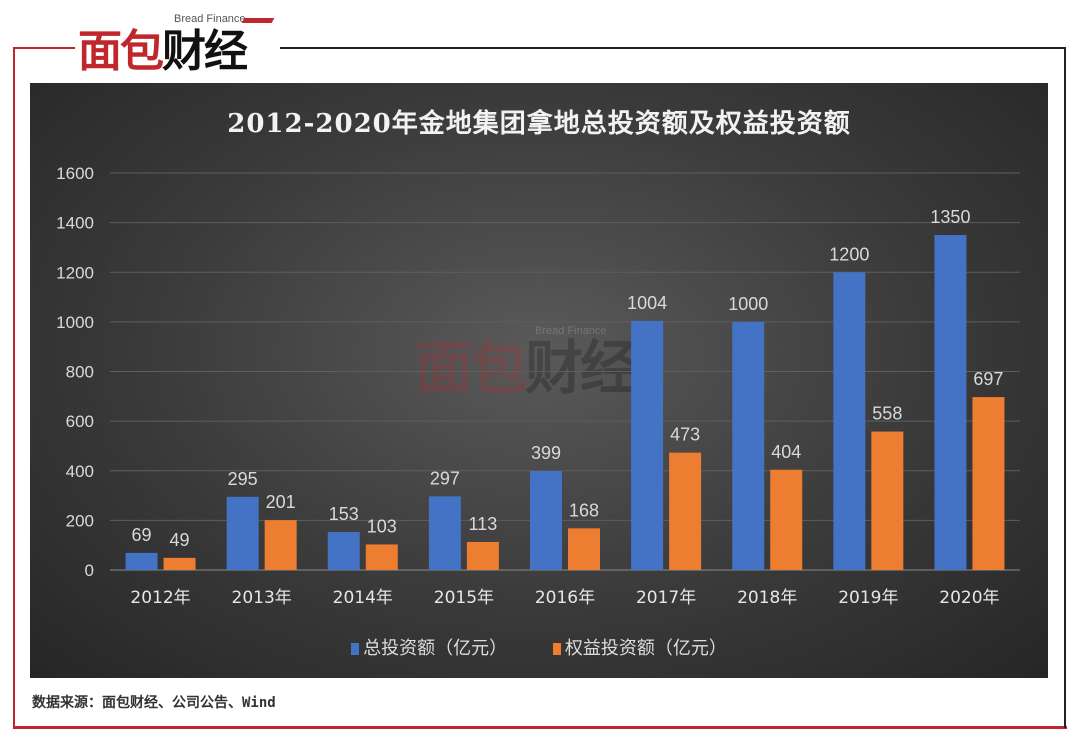 The height and width of the screenshot is (740, 1080). Describe the element at coordinates (767, 598) in the screenshot. I see `x-tick-label: 2018年` at that location.